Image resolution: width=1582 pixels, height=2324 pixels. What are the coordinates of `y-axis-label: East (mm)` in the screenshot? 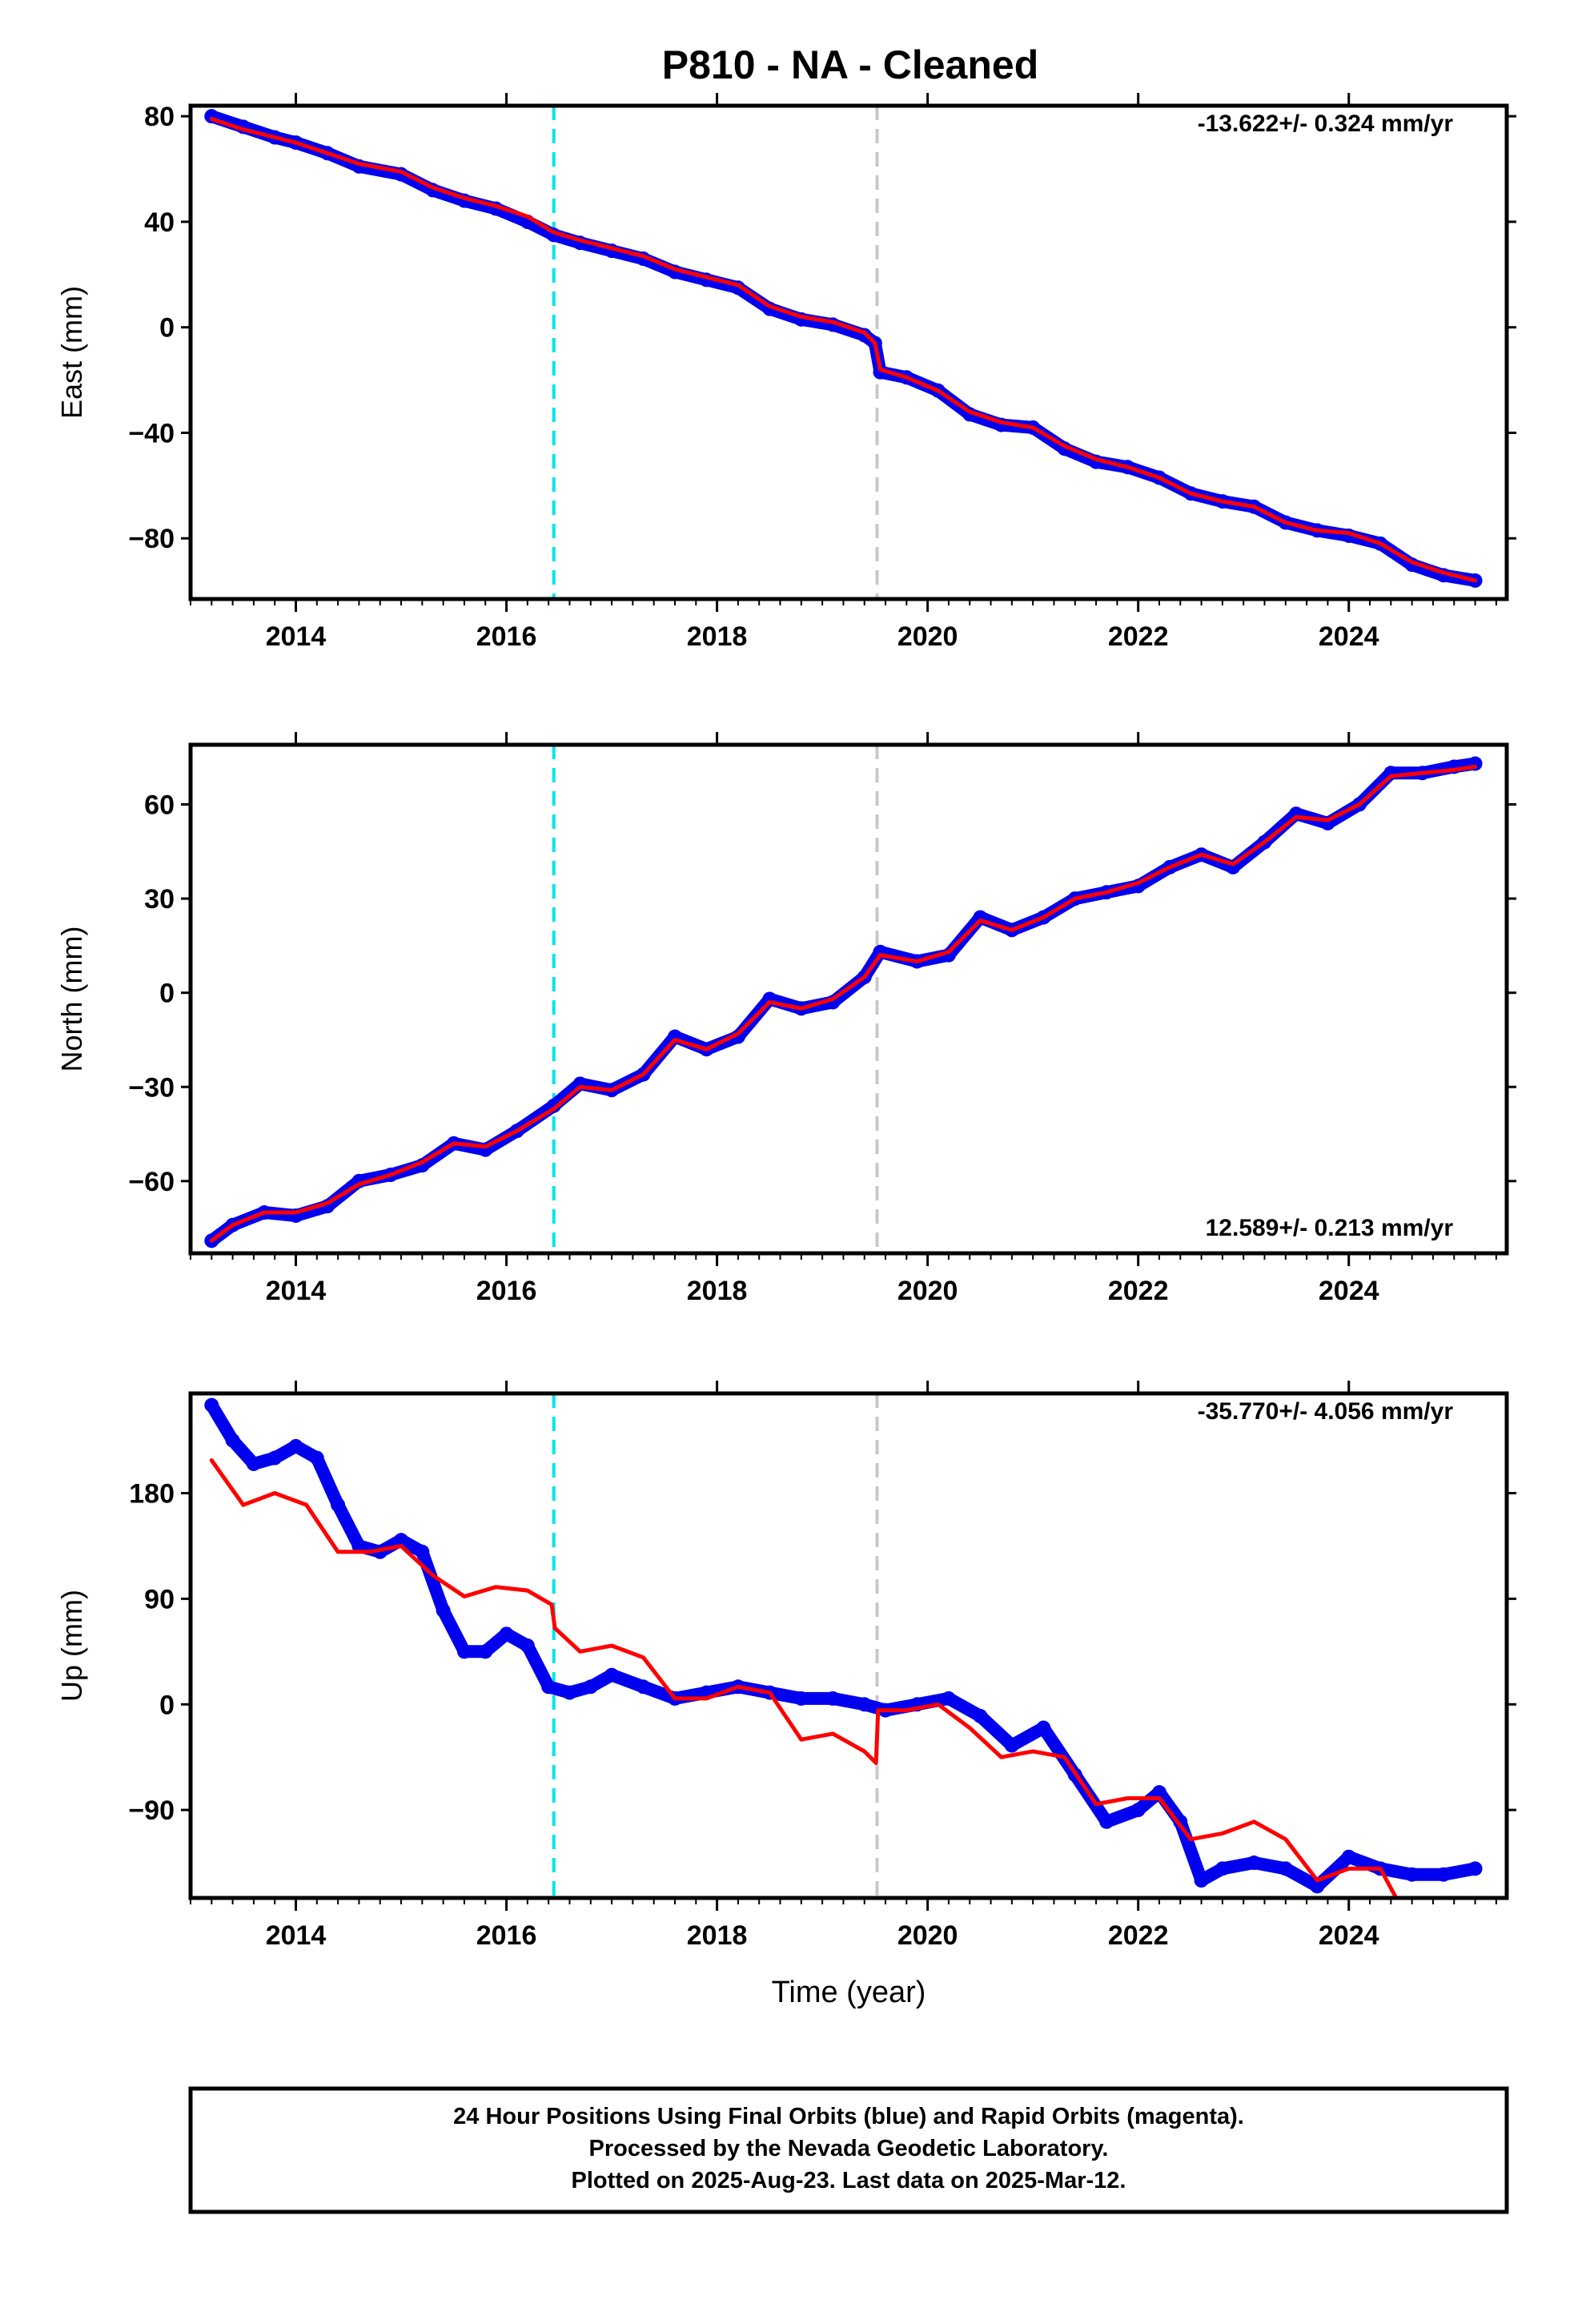 It's located at (71, 352).